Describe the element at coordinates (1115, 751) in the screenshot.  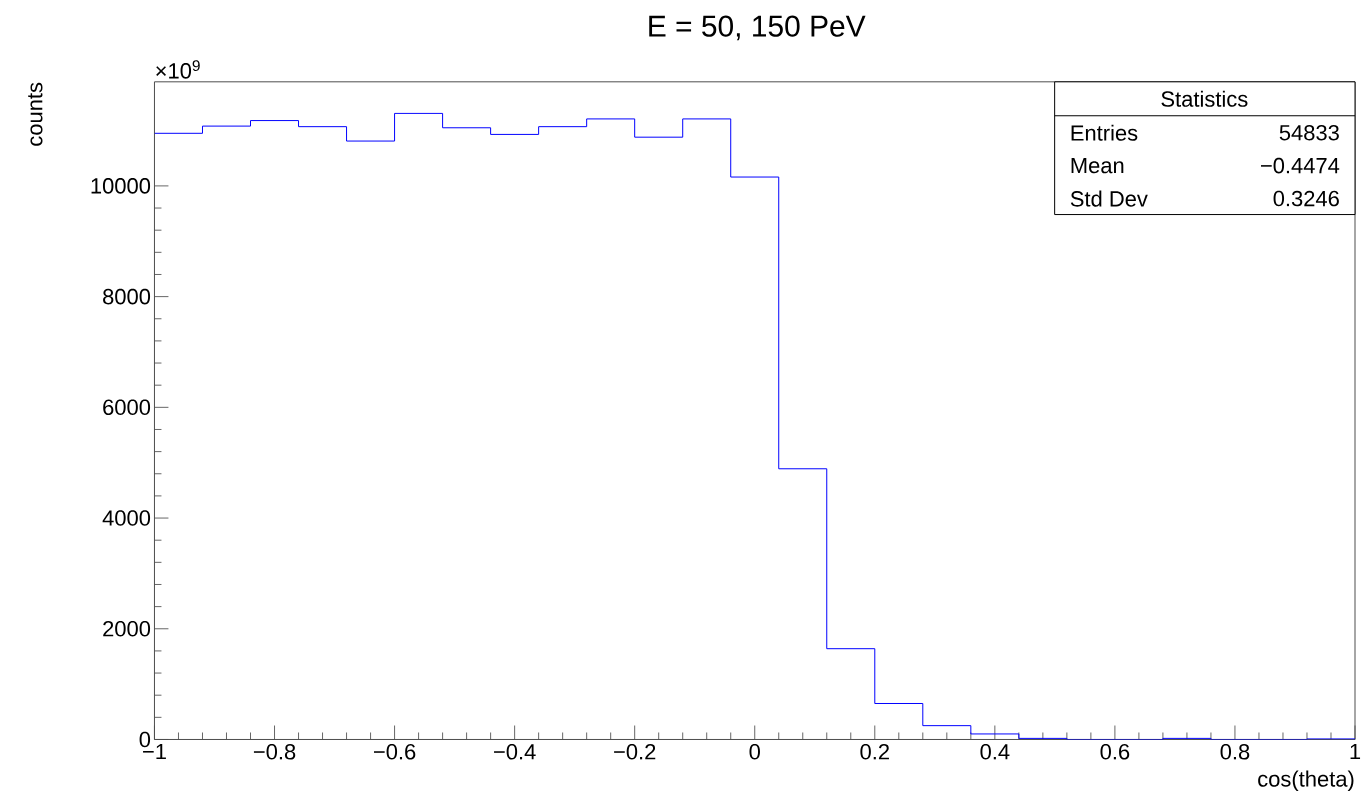
I see `x-tick-label: 0.6` at that location.